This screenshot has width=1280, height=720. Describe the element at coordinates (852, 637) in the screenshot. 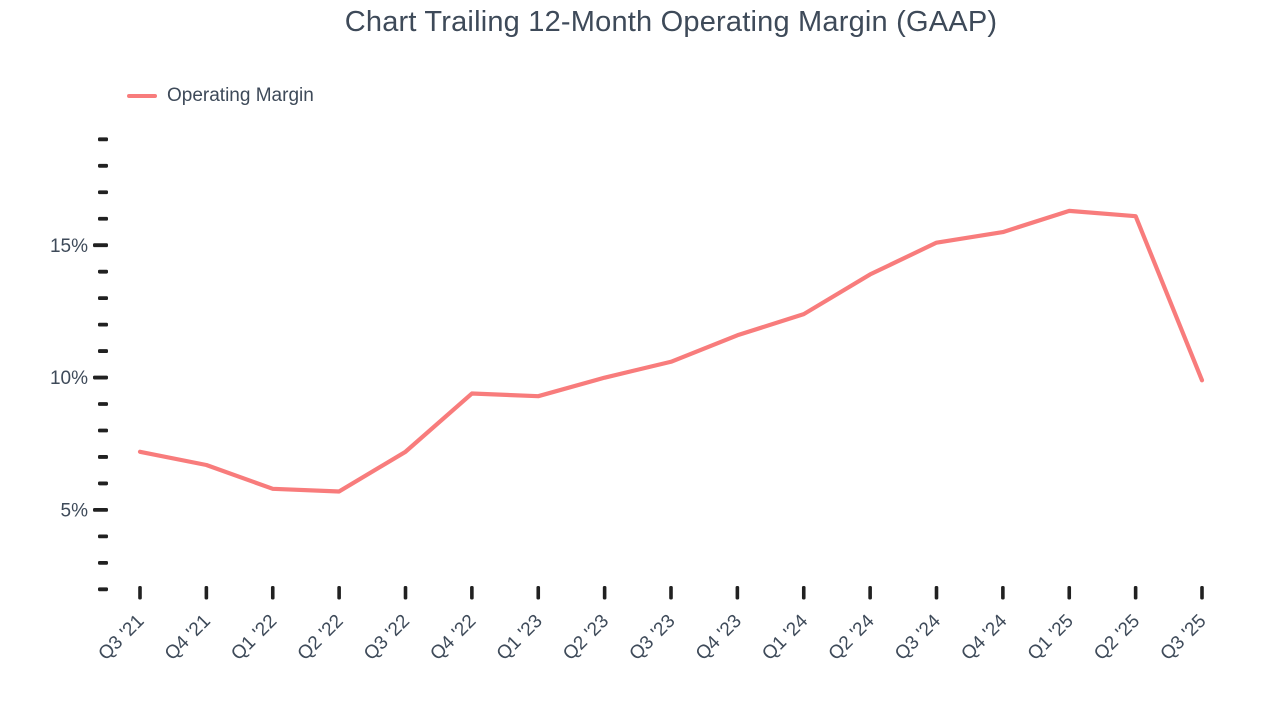

I see `x-axis-label: Q2 '24` at that location.